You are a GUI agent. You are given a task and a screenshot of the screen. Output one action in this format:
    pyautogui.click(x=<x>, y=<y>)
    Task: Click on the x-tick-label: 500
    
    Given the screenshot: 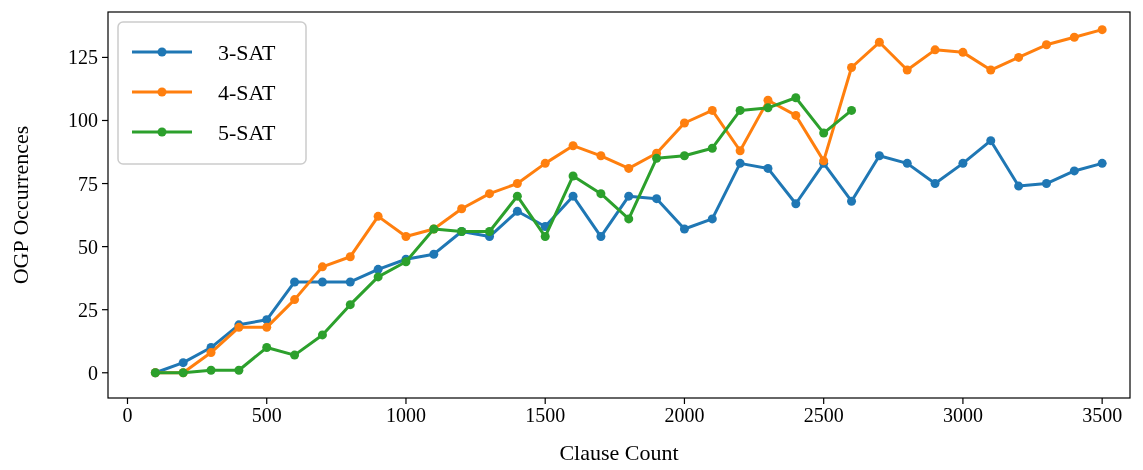 What is the action you would take?
    pyautogui.click(x=266, y=415)
    